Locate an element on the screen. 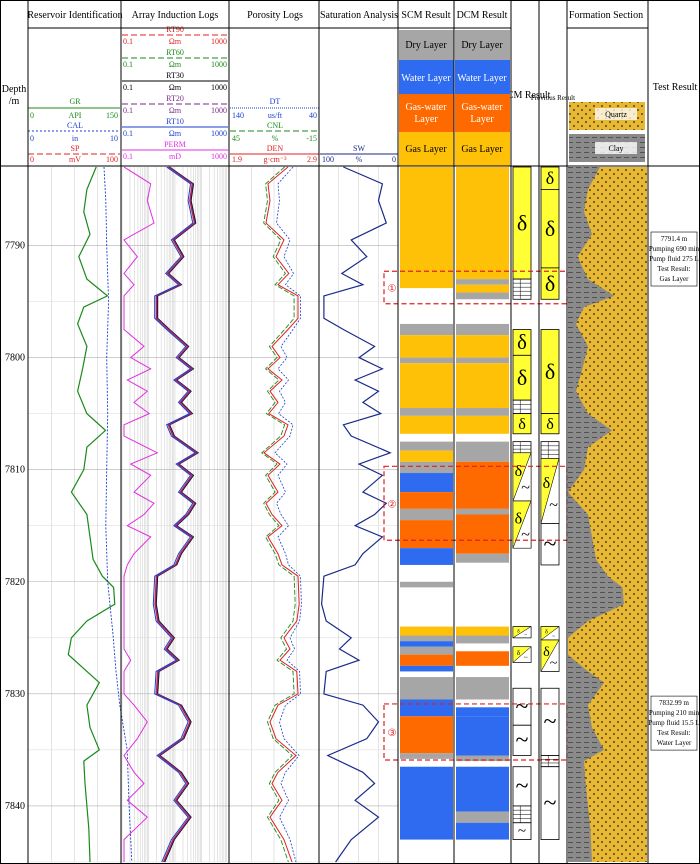  cnl-max: -15 is located at coordinates (311, 138).